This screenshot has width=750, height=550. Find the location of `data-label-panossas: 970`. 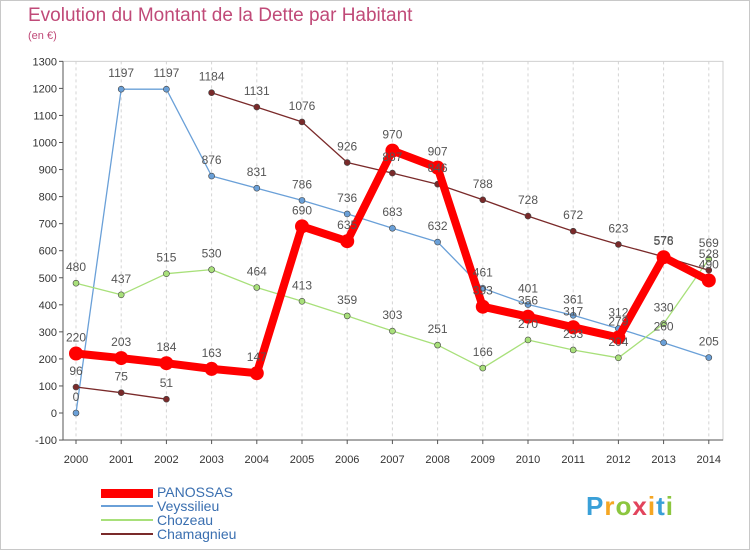

data-label-panossas: 970 is located at coordinates (392, 135).